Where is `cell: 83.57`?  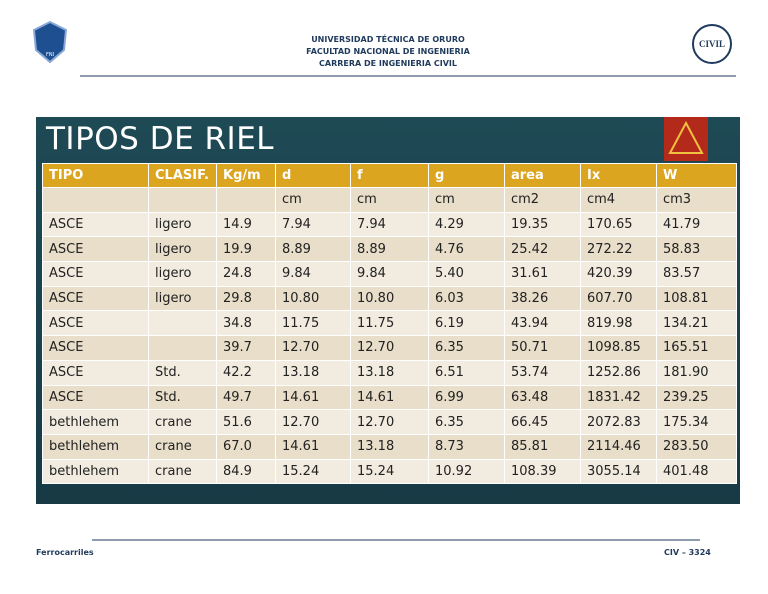
cell: 83.57 is located at coordinates (696, 274).